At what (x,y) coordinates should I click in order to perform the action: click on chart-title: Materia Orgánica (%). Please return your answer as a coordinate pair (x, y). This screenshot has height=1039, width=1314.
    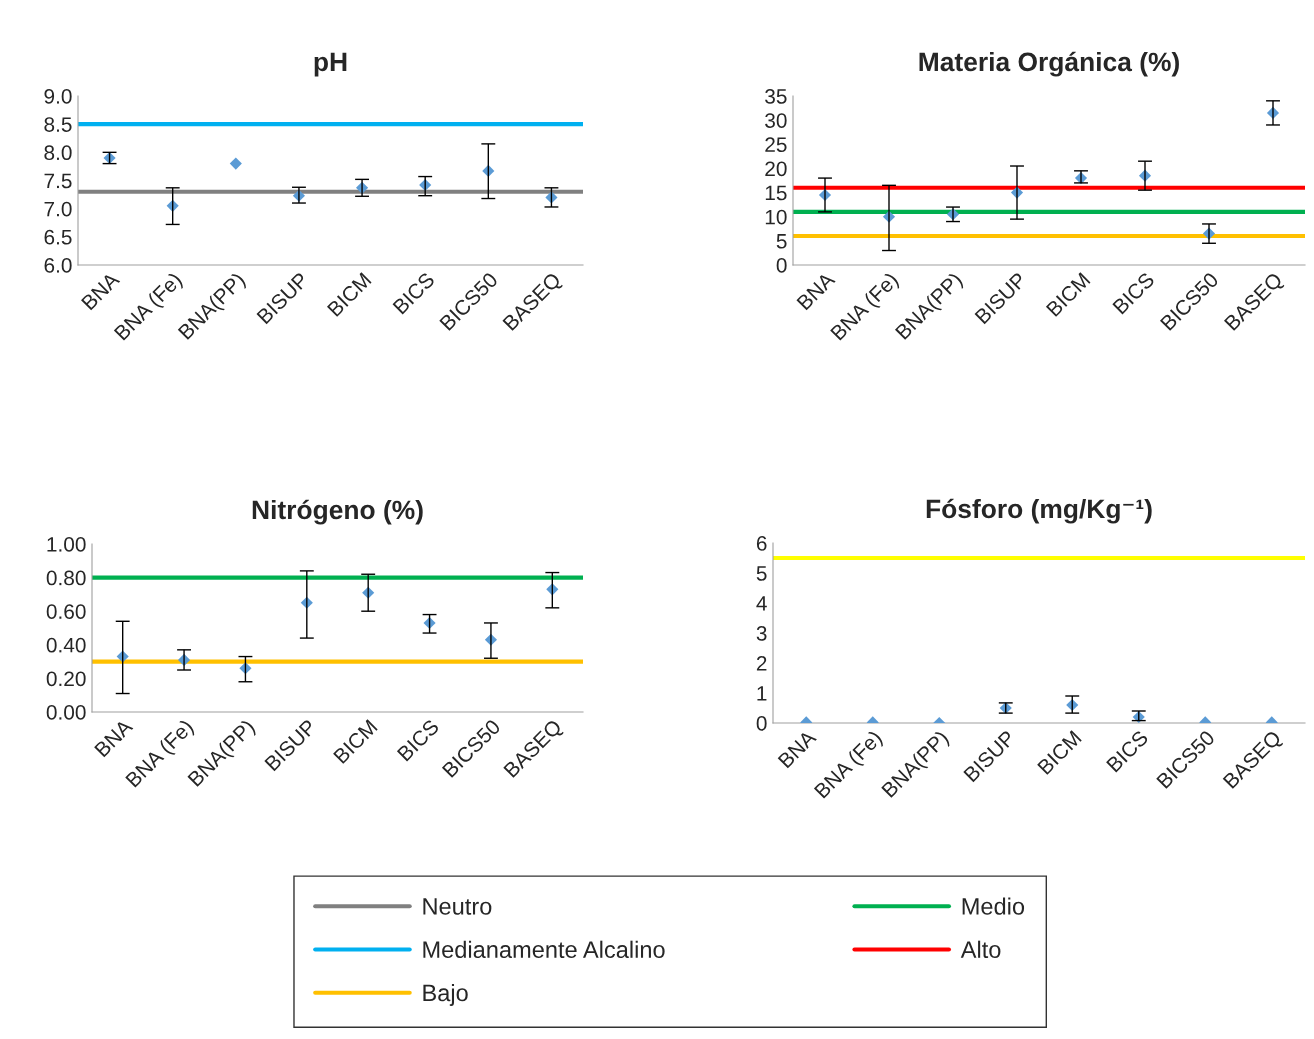
    Looking at the image, I should click on (1049, 64).